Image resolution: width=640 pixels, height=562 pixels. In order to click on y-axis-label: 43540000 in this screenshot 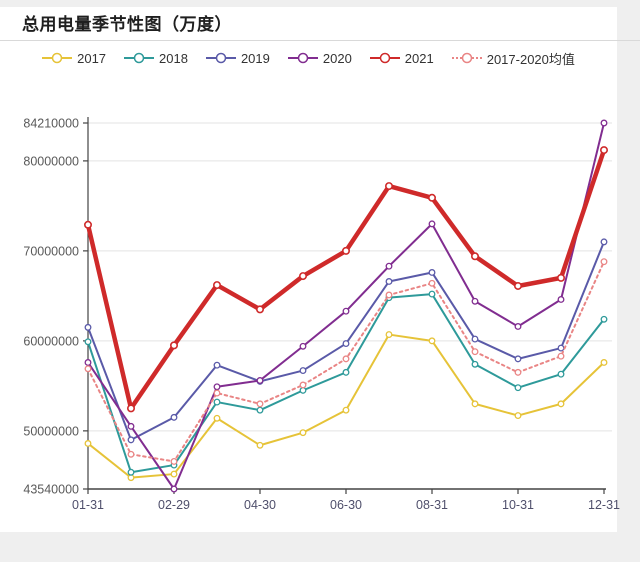, I will do `click(51, 490)`.